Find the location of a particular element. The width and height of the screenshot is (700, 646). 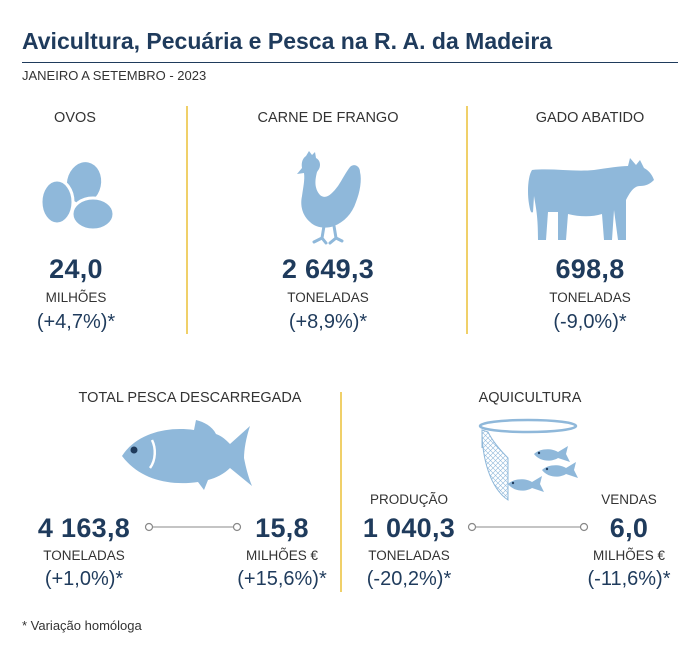

aquicultura-connector is located at coordinates (528, 527).